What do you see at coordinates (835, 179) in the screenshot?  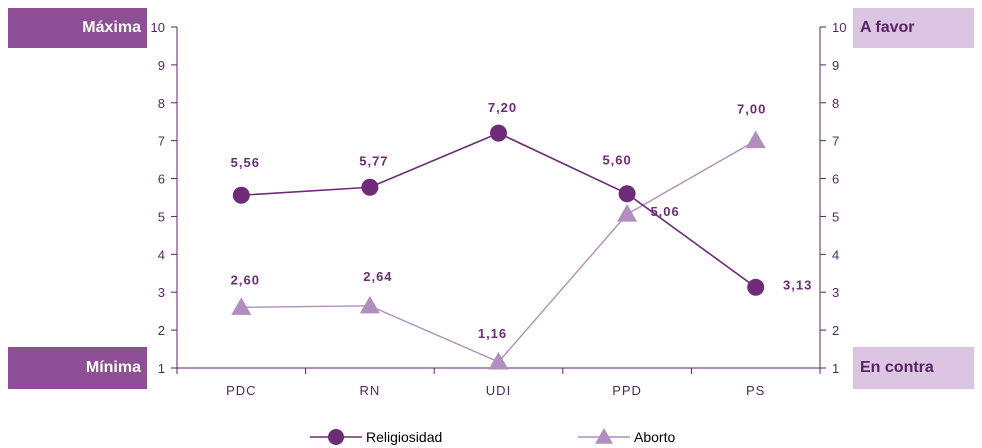 I see `right-y-tick-label: 6` at bounding box center [835, 179].